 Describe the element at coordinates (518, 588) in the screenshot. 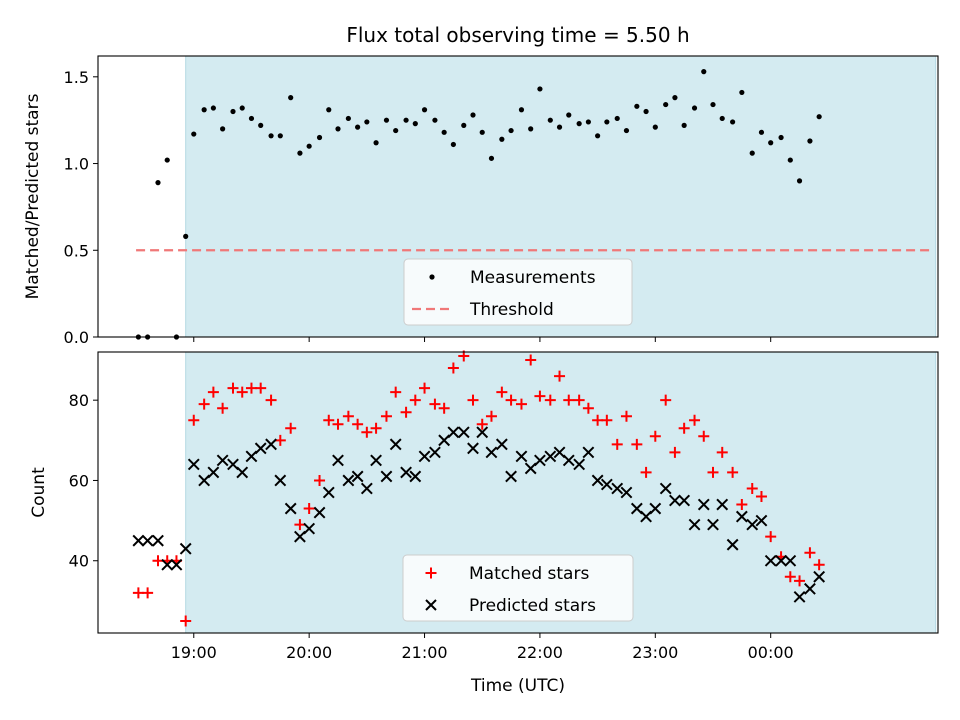

I see `legend: Matched stars Predicted stars` at that location.